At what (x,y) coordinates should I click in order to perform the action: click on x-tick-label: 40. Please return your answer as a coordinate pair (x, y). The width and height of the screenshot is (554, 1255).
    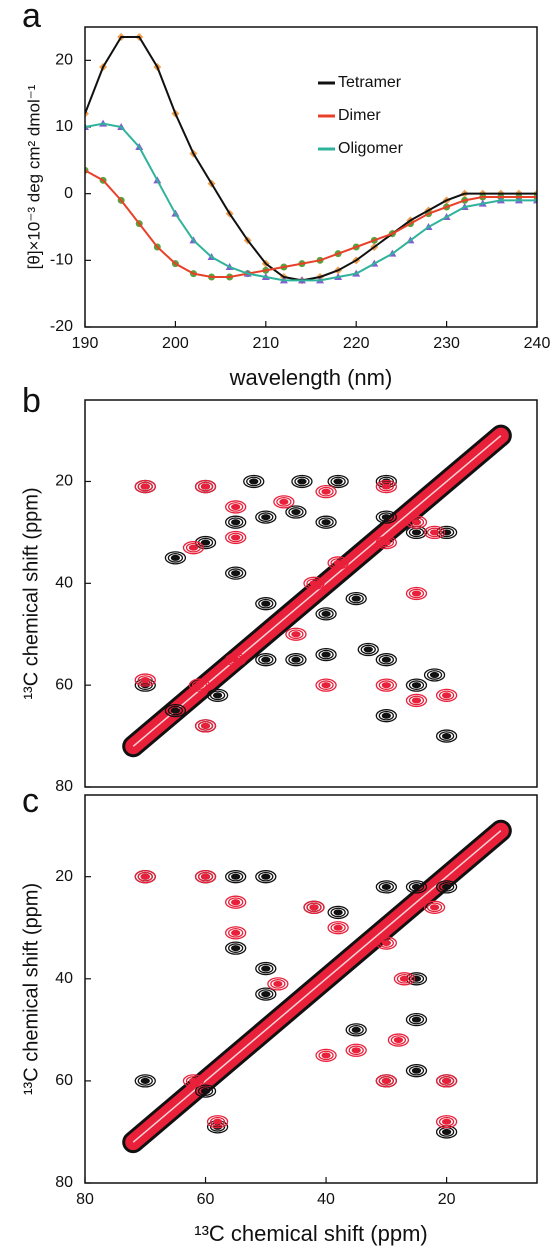
    Looking at the image, I should click on (326, 1199).